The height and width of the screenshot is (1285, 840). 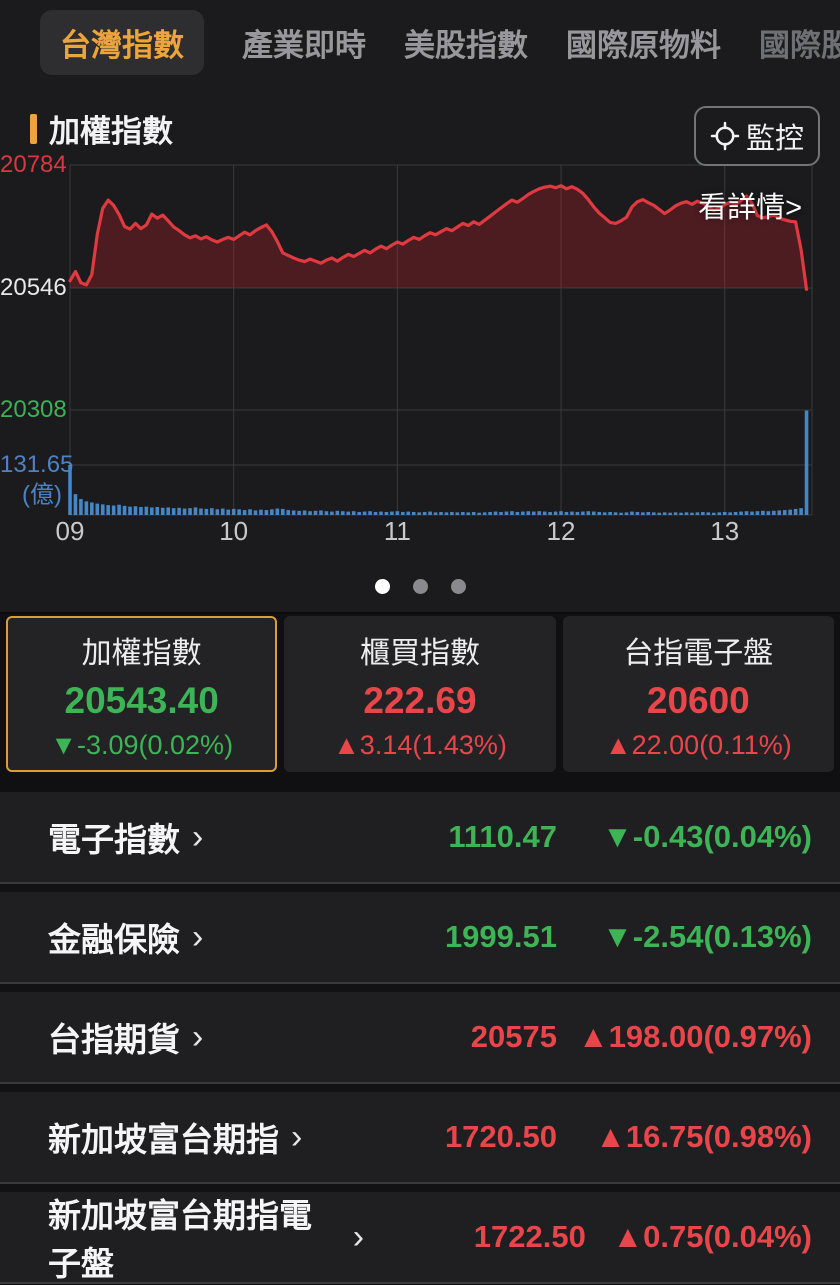 I want to click on y-label-volume: 131.65, so click(x=37, y=464).